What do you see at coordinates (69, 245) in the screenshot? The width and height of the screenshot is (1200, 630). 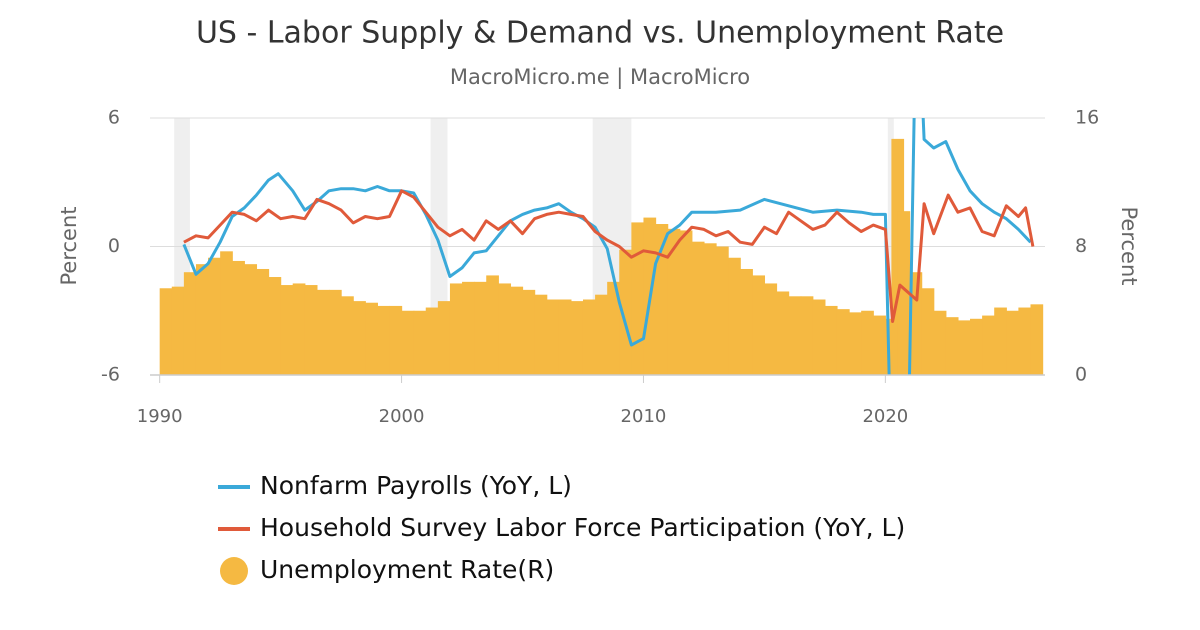 I see `y-axis-title: Percent` at bounding box center [69, 245].